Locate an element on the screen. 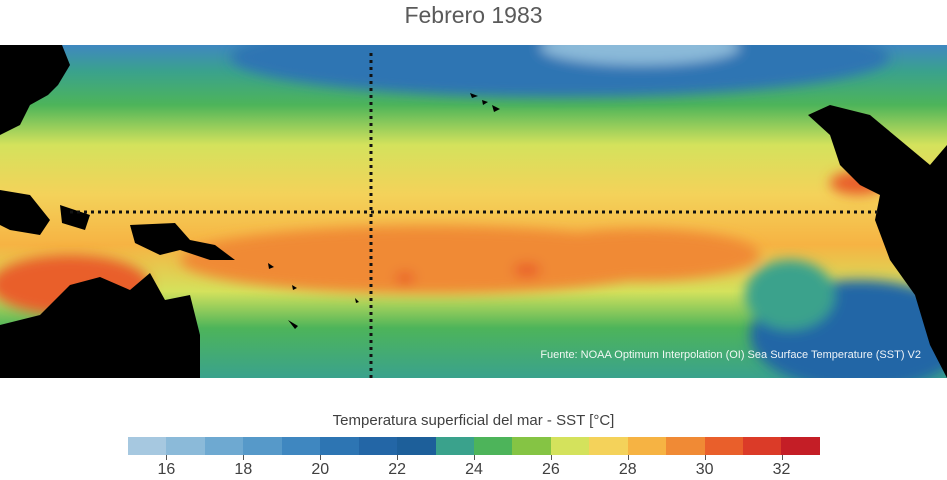 The height and width of the screenshot is (480, 947). teal-tongue-southeast is located at coordinates (790, 295).